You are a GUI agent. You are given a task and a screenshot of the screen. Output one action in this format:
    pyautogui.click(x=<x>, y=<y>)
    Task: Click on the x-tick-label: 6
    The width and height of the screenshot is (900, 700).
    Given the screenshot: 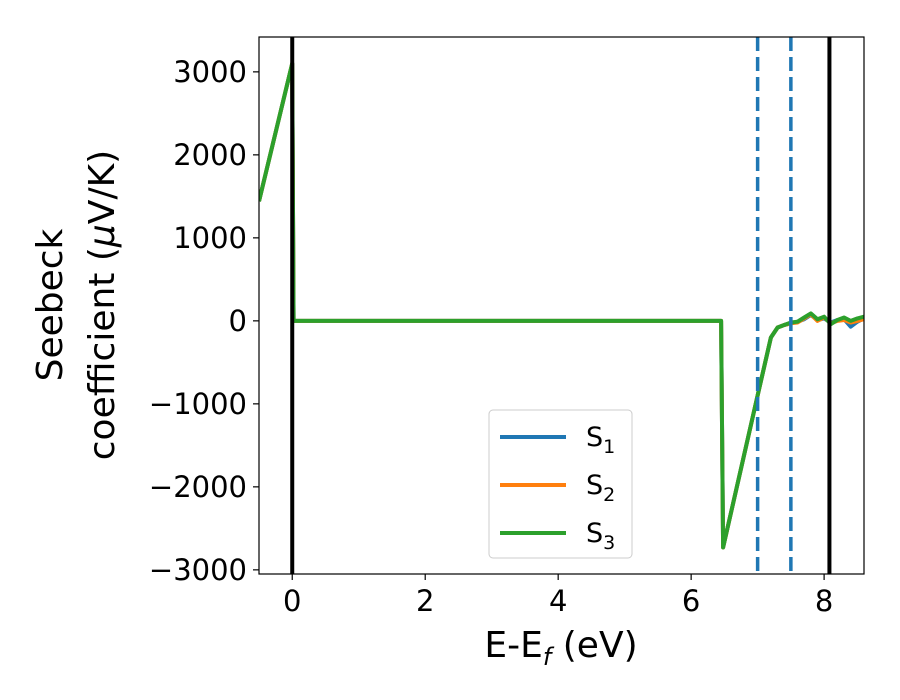 What is the action you would take?
    pyautogui.click(x=691, y=601)
    